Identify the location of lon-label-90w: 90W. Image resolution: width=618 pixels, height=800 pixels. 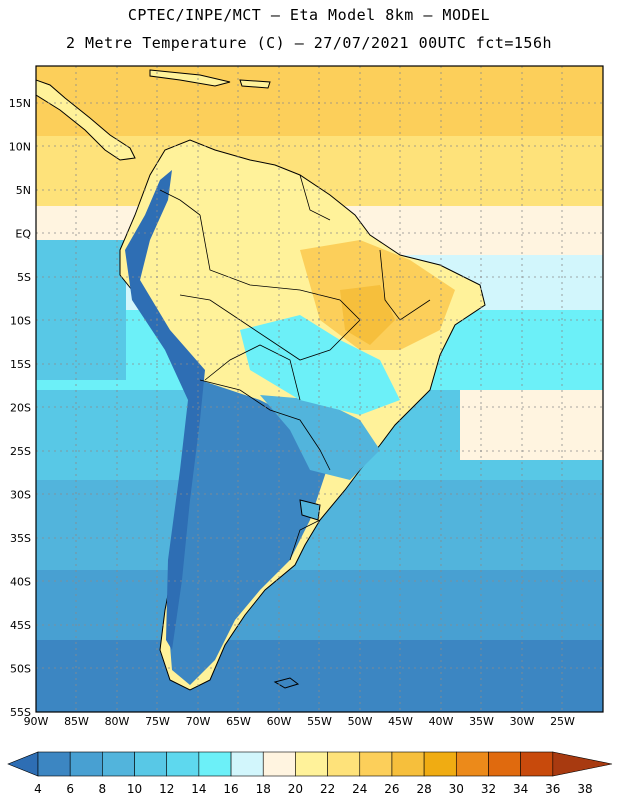
(36, 721).